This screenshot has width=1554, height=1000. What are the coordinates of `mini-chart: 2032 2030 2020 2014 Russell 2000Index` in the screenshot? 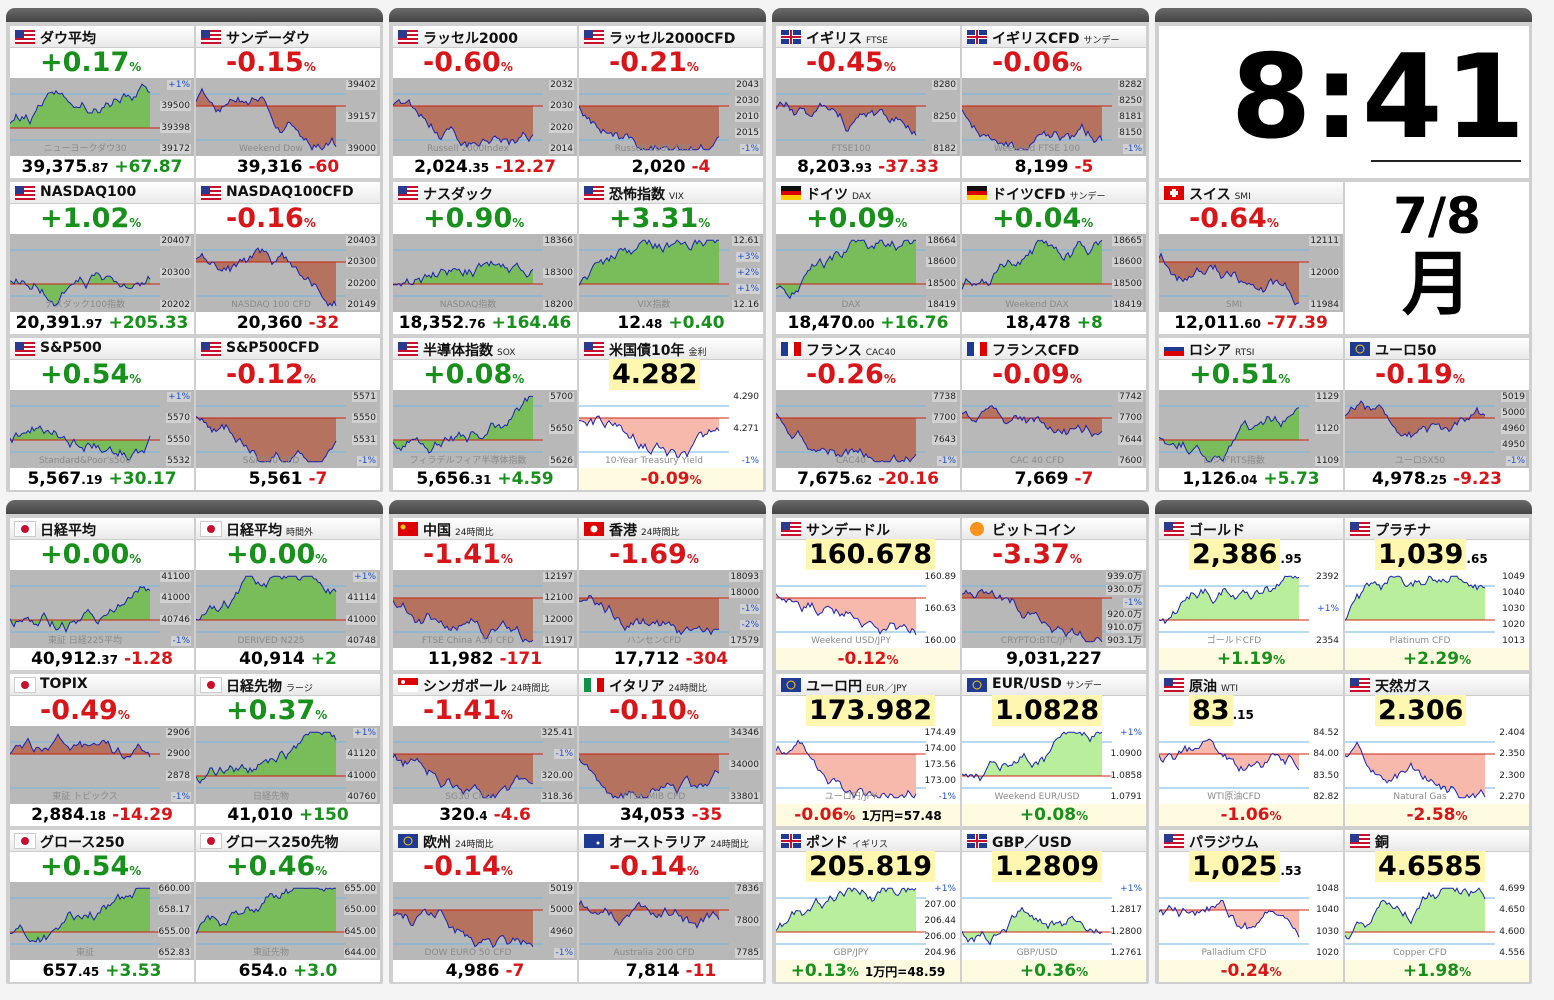 It's located at (485, 117).